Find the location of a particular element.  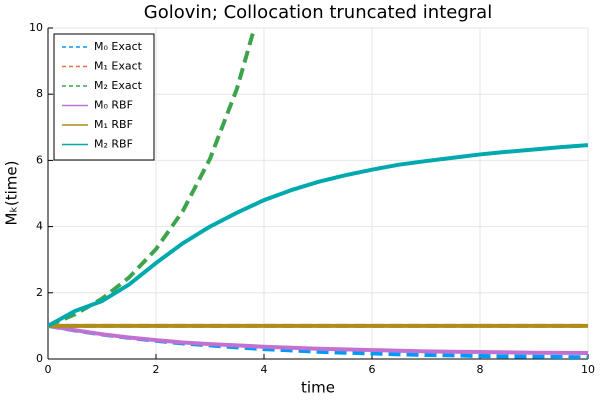

legend-label: M₂ Exact is located at coordinates (118, 85).